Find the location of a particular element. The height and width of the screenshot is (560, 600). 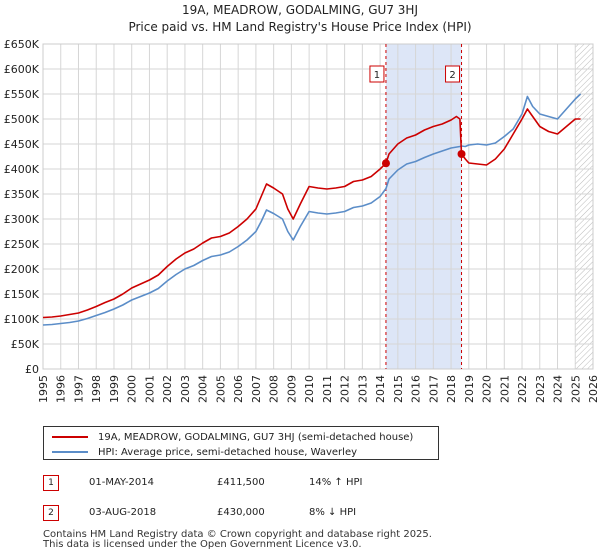

x-tick-label: 2014 is located at coordinates (380, 389).